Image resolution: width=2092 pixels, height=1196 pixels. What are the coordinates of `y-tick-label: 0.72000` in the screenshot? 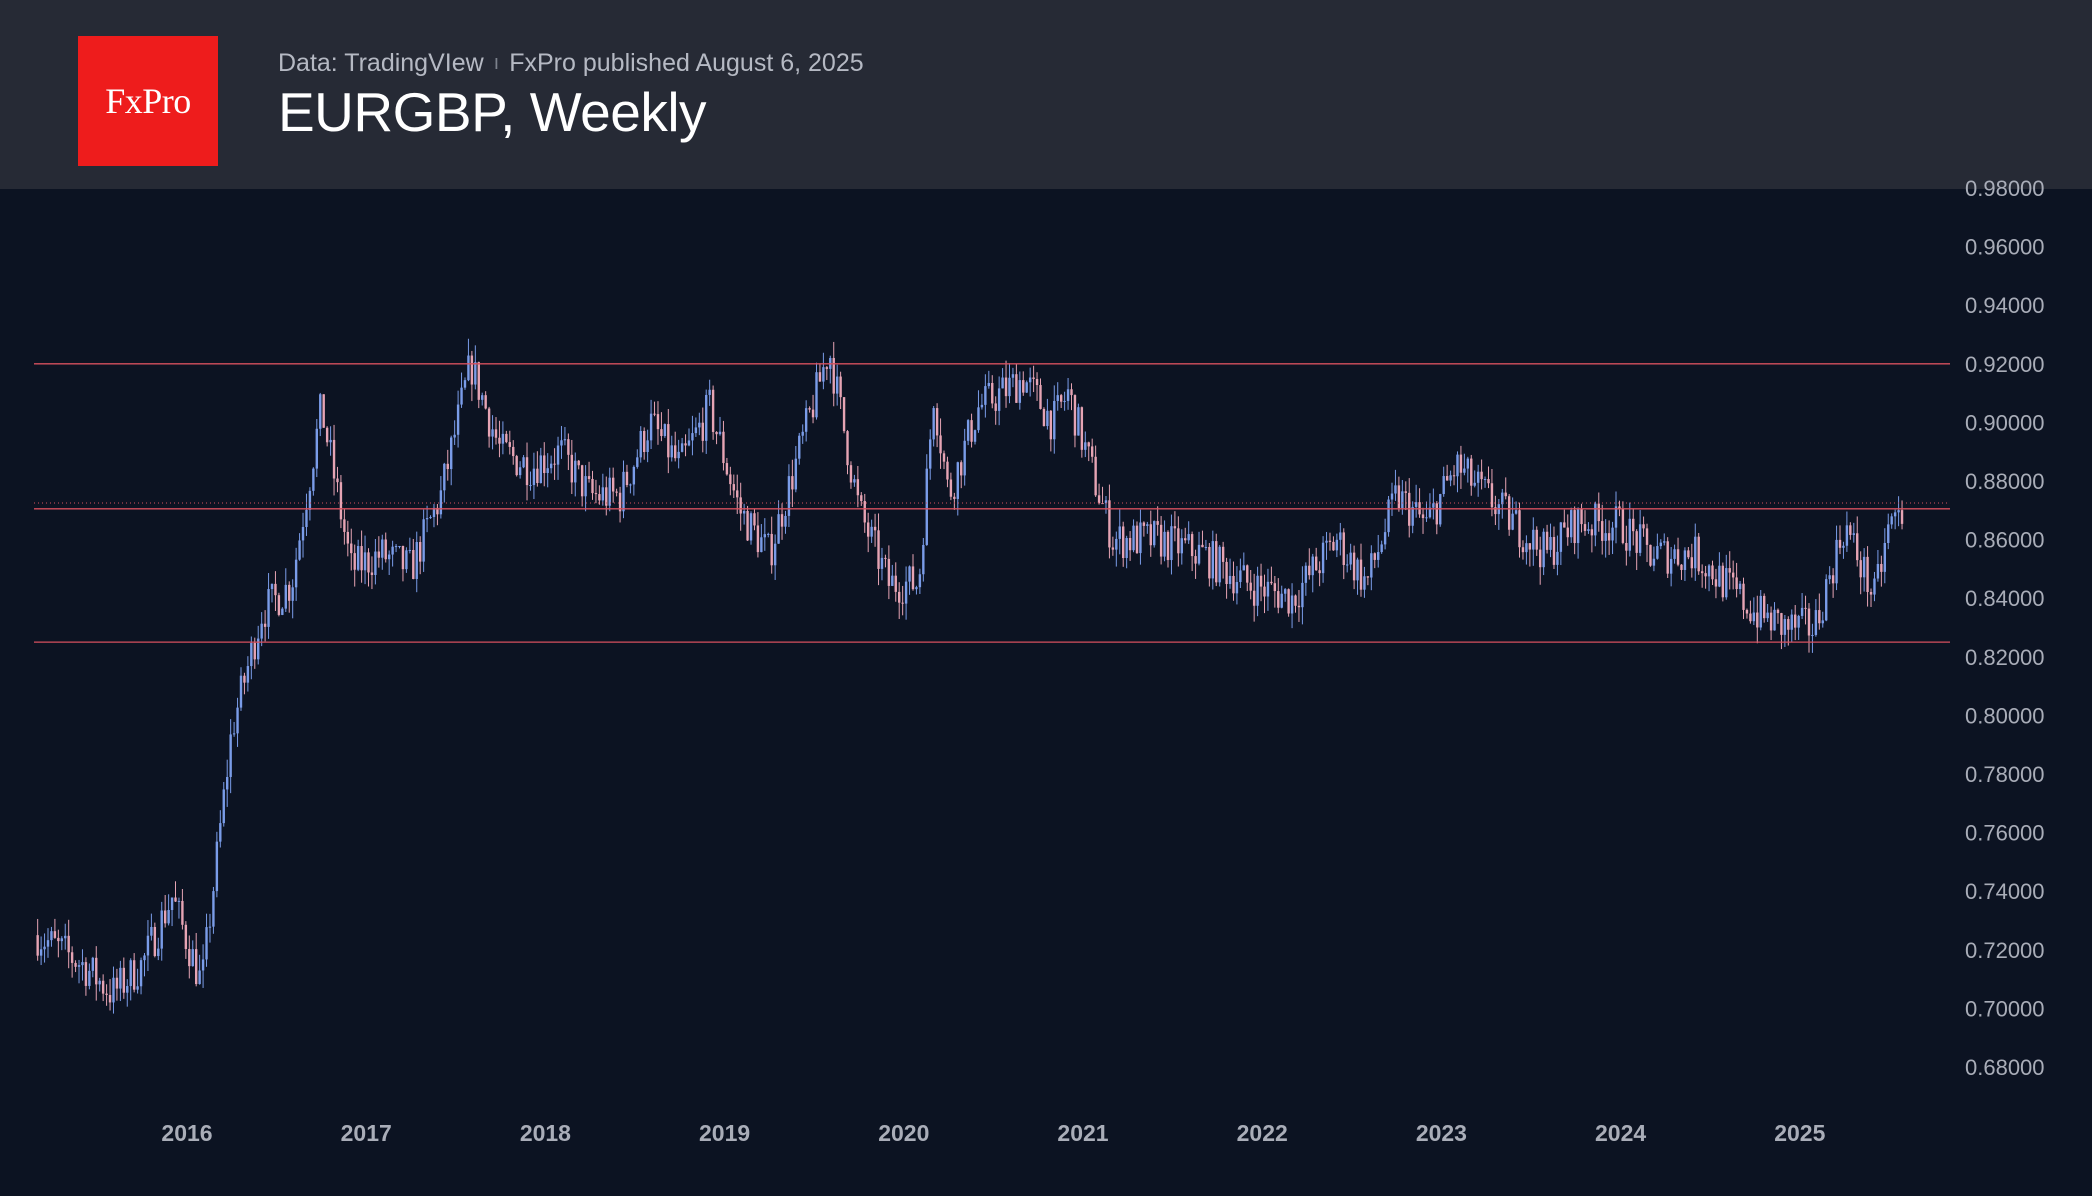 It's located at (2005, 950).